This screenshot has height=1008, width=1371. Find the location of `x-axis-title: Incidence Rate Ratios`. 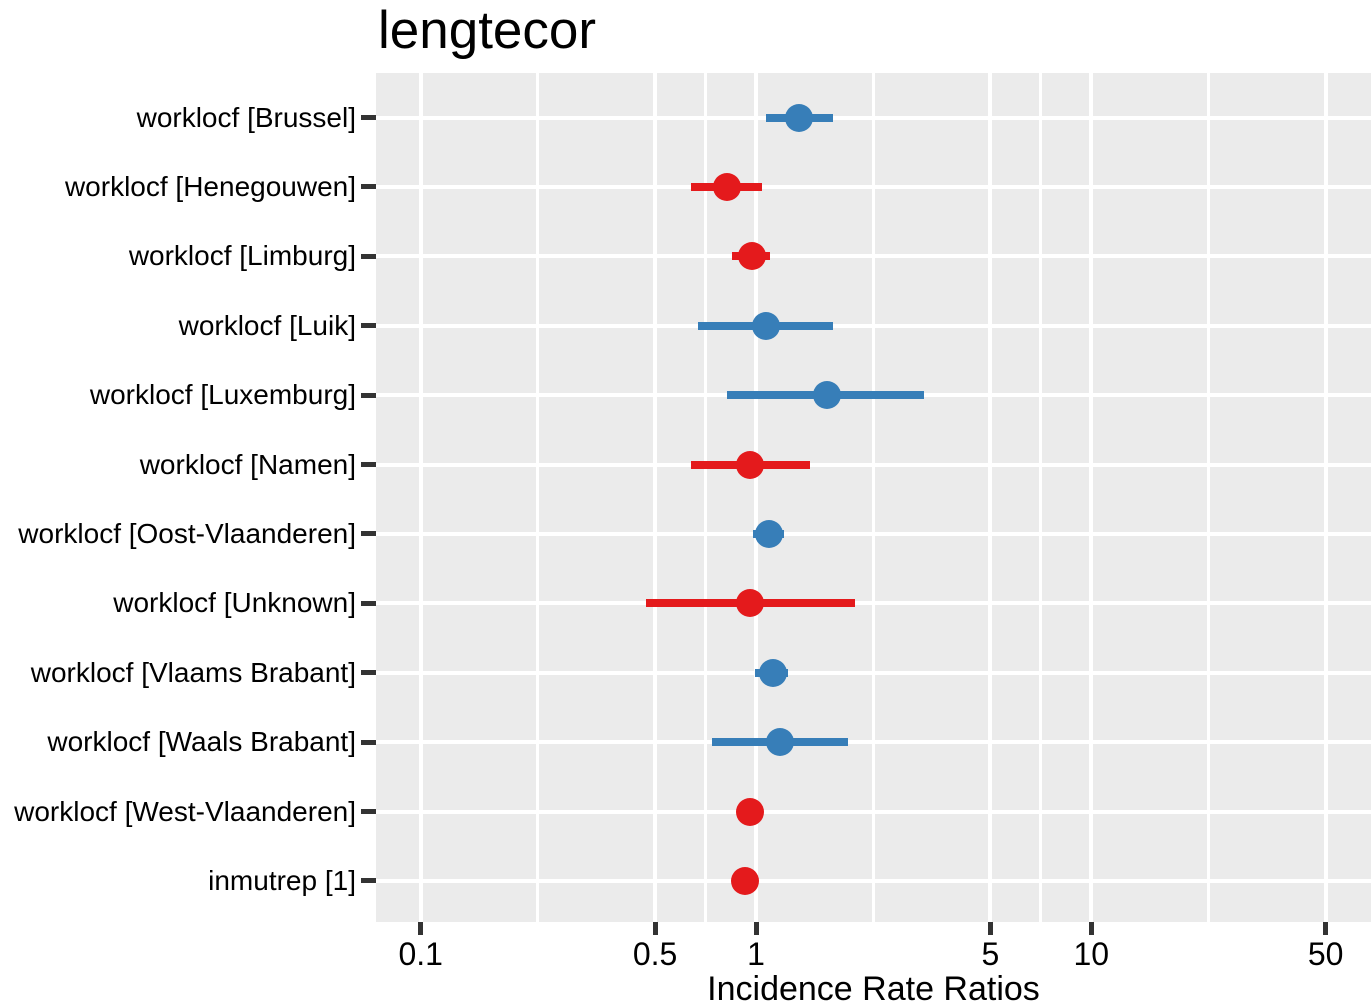

x-axis-title: Incidence Rate Ratios is located at coordinates (873, 989).